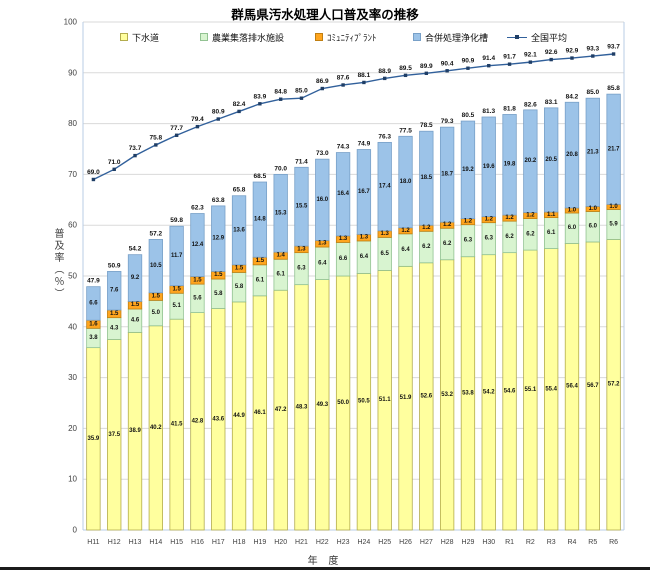 This screenshot has height=575, width=650. What do you see at coordinates (364, 192) in the screenshot?
I see `svg-text: 16.7` at bounding box center [364, 192].